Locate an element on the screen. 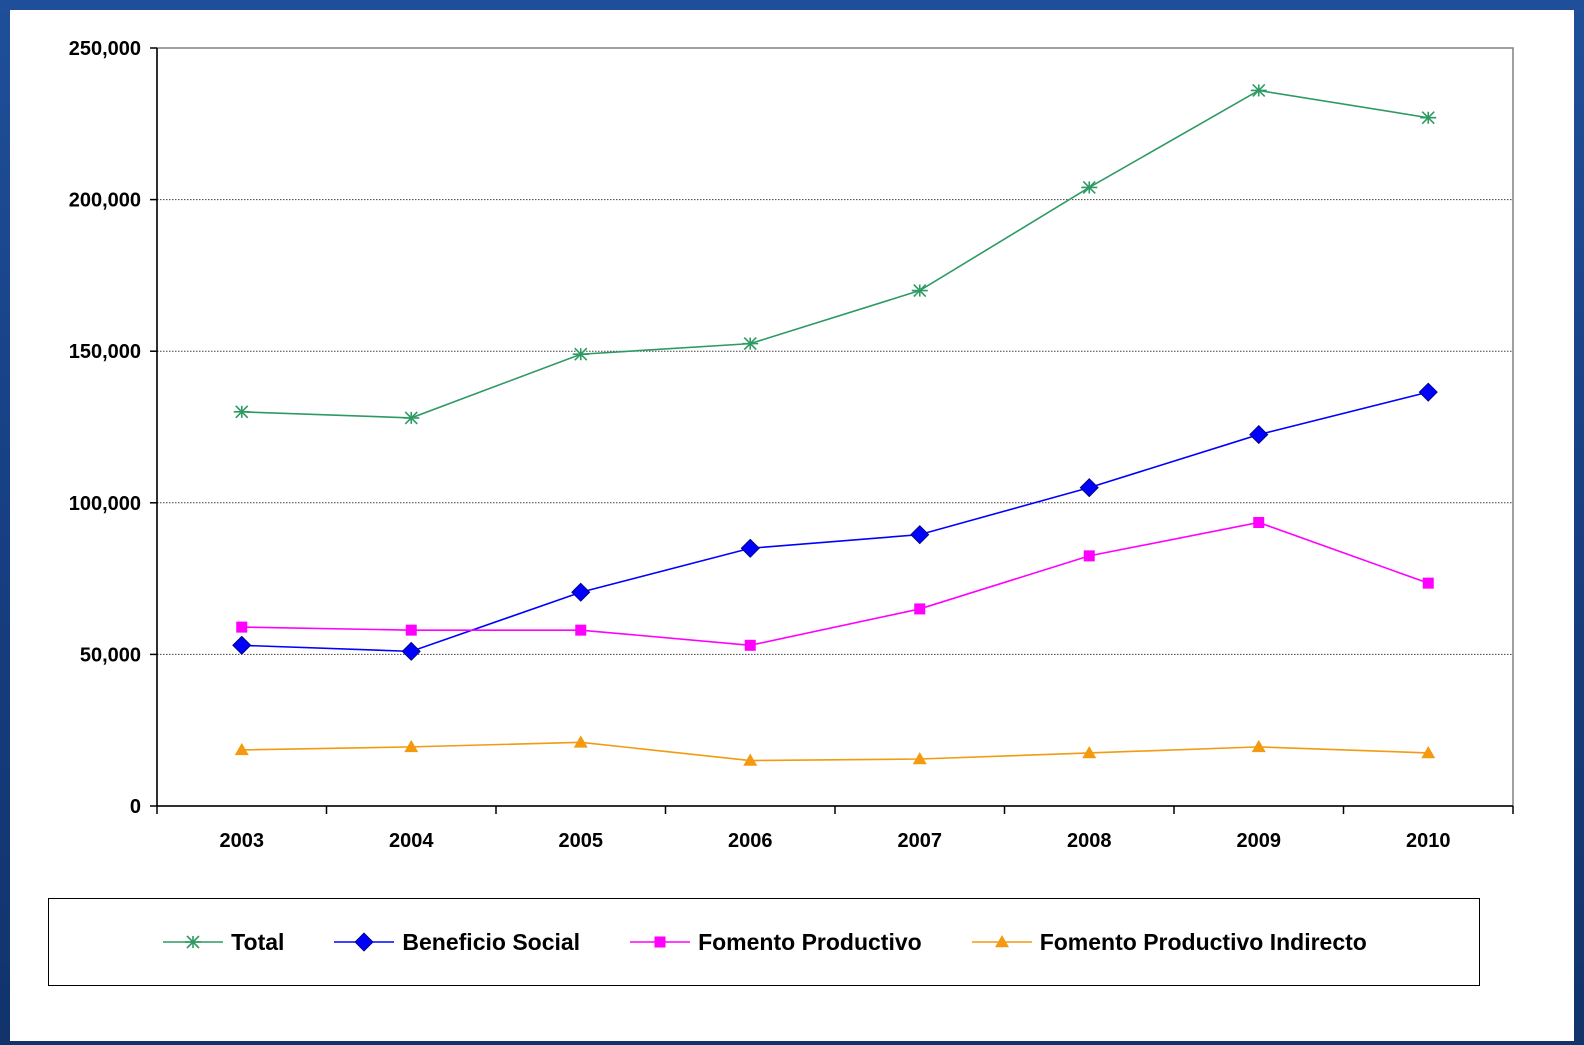 This screenshot has height=1045, width=1584. series-line-fomento-productivo is located at coordinates (835, 584).